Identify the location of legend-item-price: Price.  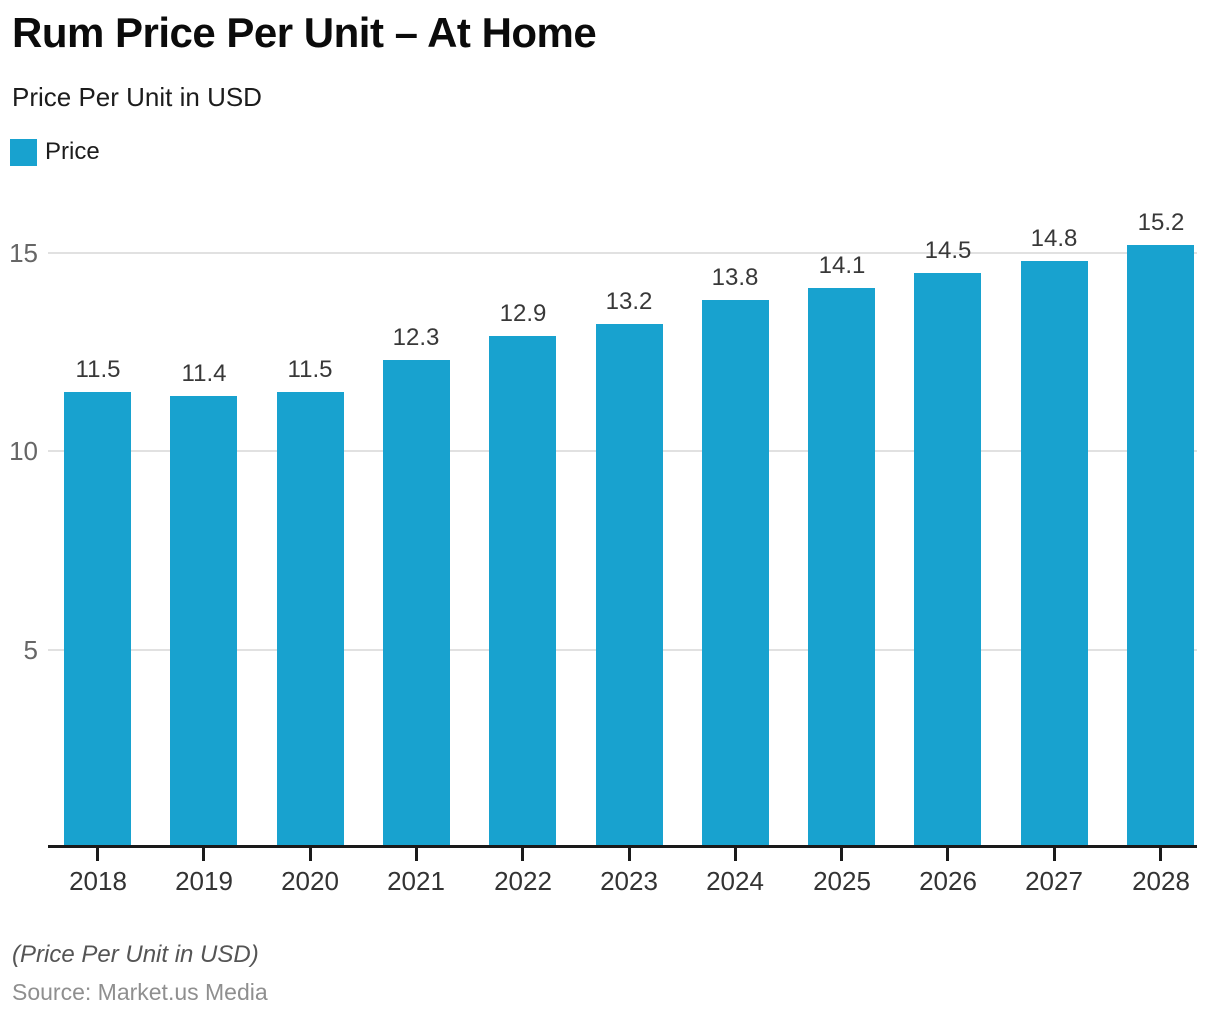
(55, 152).